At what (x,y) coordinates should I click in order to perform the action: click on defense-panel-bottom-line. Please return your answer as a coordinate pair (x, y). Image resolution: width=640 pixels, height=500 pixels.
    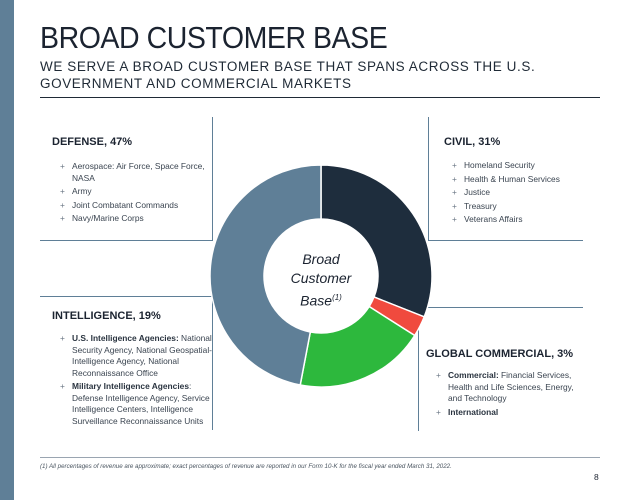
    Looking at the image, I should click on (126, 240).